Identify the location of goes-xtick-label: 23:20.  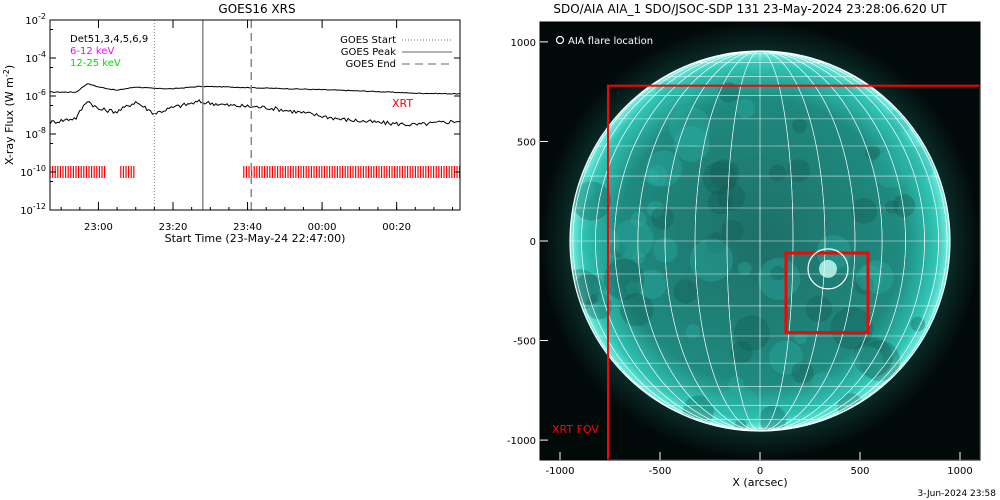
(173, 227).